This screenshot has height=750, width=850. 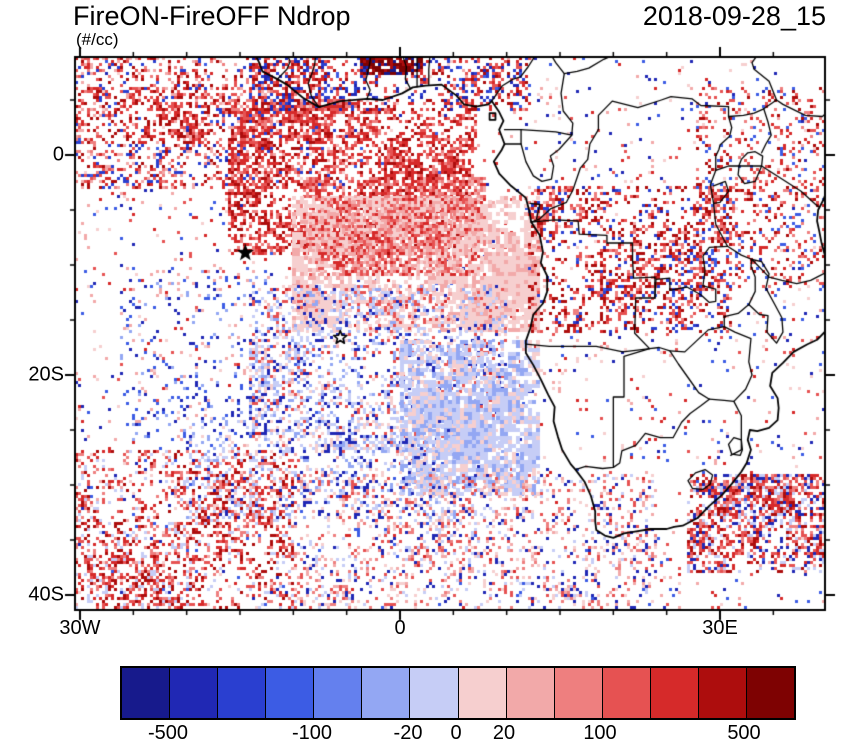 What do you see at coordinates (58, 154) in the screenshot?
I see `y-axis-label-0: 0` at bounding box center [58, 154].